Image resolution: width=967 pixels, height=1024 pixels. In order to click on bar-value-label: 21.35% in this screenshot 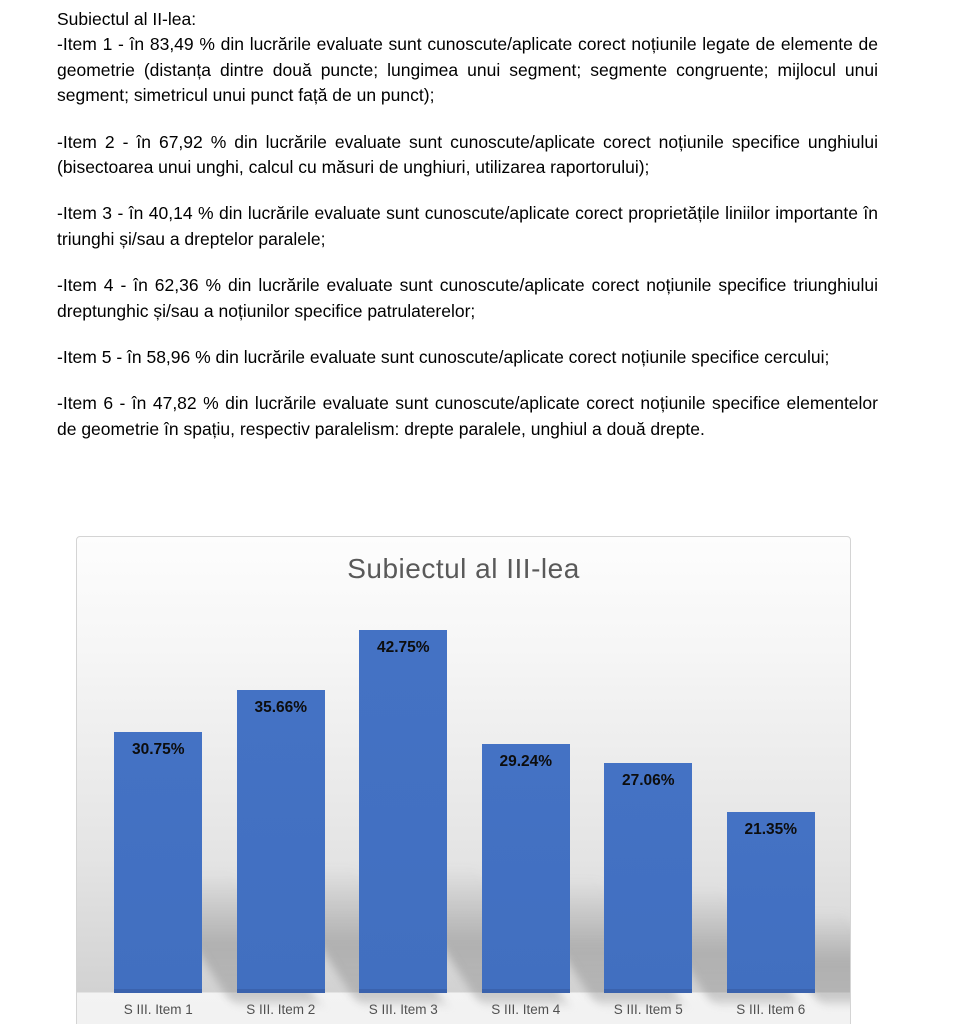, I will do `click(771, 829)`.